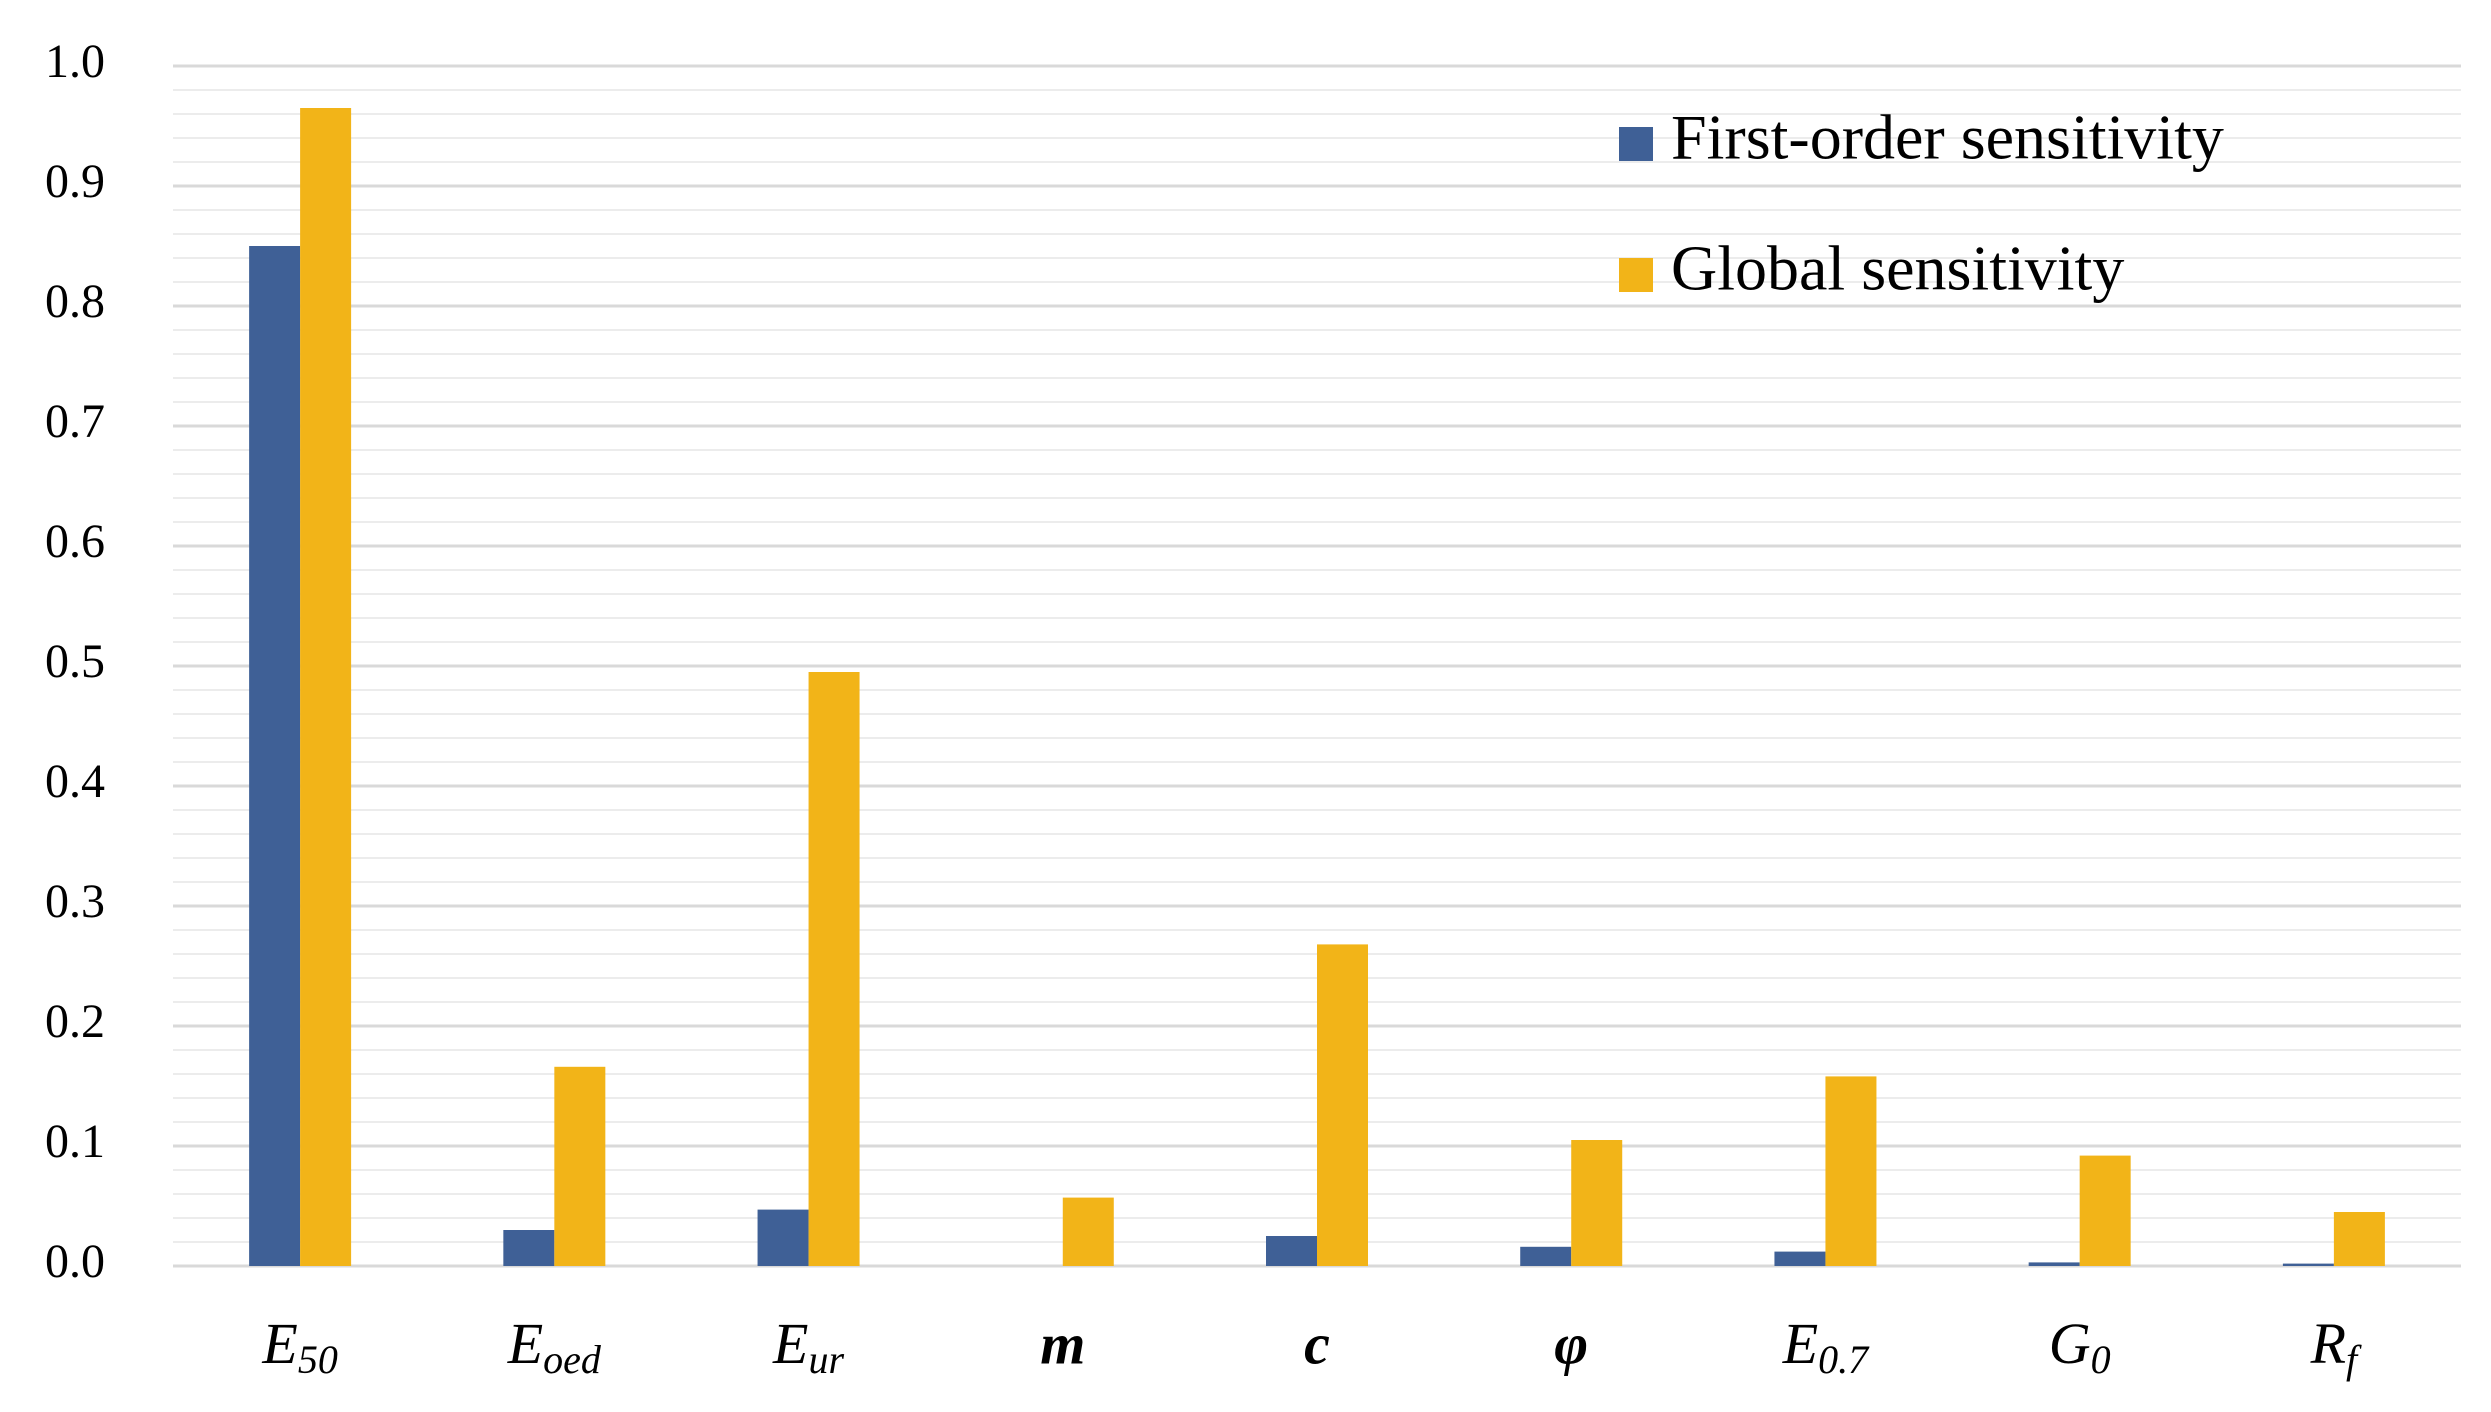 Image resolution: width=2491 pixels, height=1412 pixels. What do you see at coordinates (1062, 1343) in the screenshot?
I see `x-tick-label: m` at bounding box center [1062, 1343].